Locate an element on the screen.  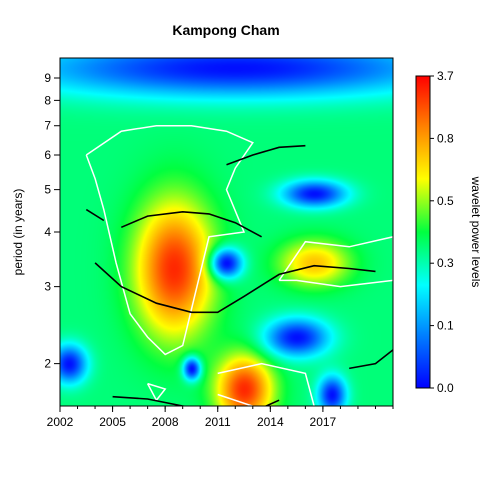
y-axis-title: period (in years) is located at coordinates (18, 232).